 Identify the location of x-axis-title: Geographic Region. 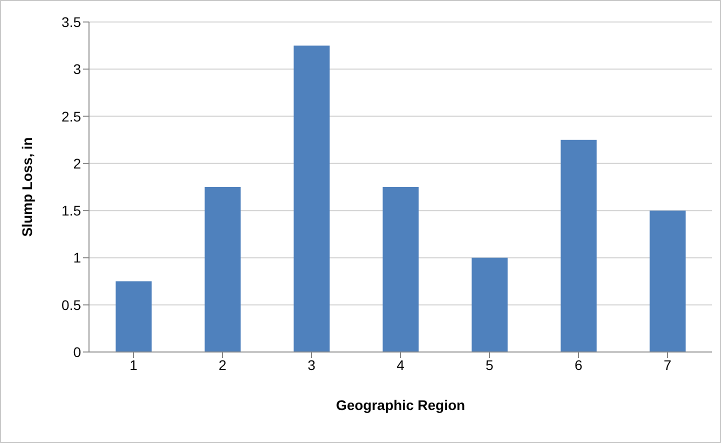
(401, 405).